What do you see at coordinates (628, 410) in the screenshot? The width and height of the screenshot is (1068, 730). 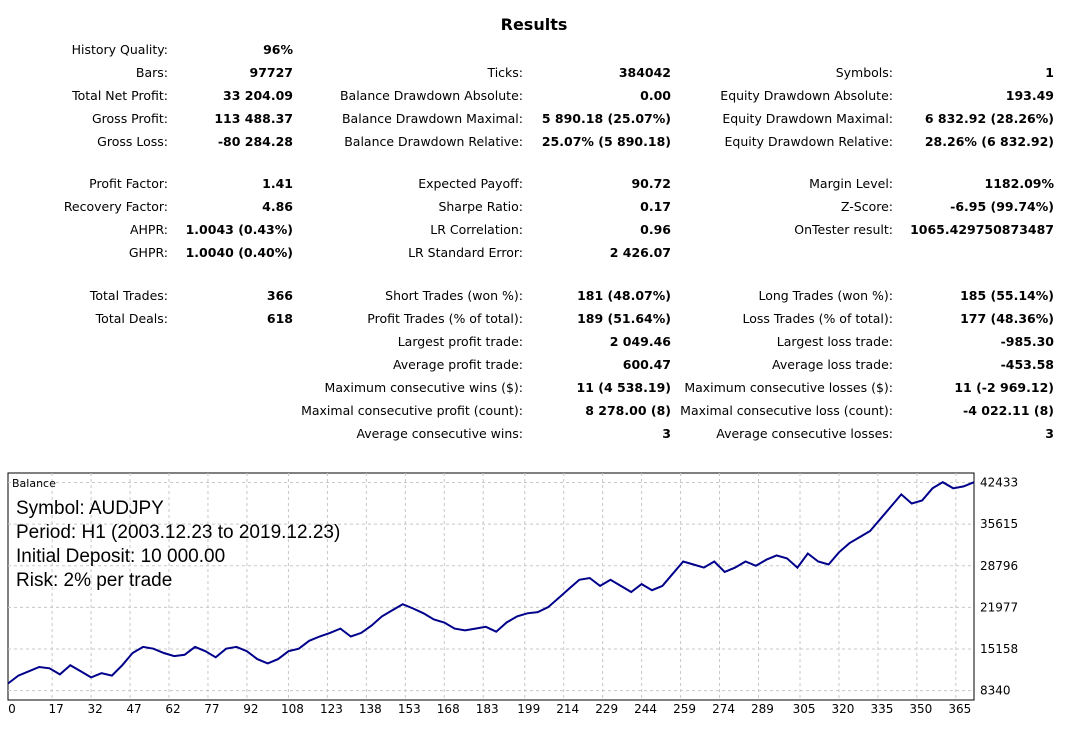 I see `stat-value: 8 278.00 (8)` at bounding box center [628, 410].